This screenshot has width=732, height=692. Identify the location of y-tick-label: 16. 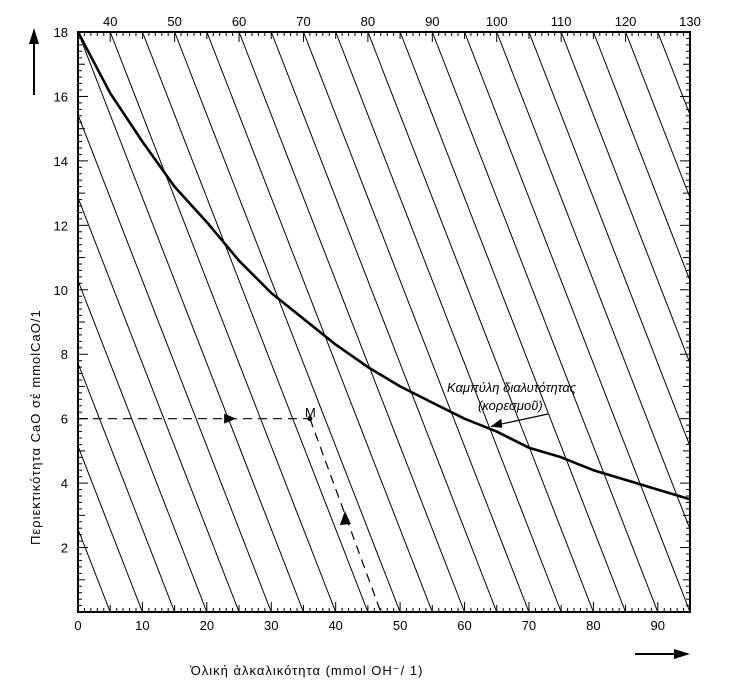
(61, 96).